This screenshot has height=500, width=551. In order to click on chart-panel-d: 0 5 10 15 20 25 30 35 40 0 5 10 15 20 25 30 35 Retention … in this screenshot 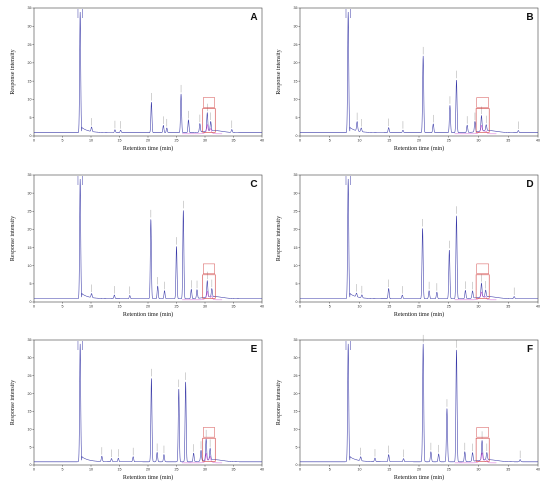, I will do `click(408, 245)`.